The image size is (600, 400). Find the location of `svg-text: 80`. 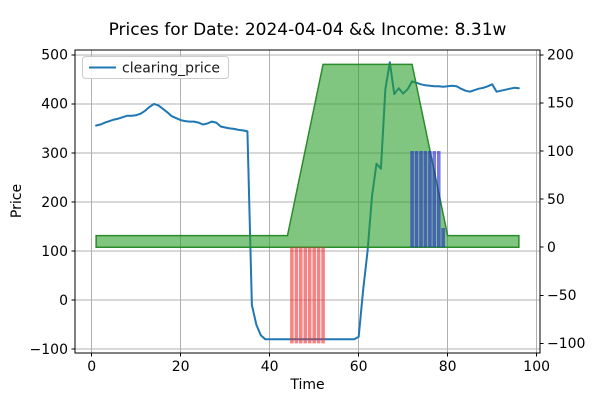

svg-text: 80 is located at coordinates (448, 367).